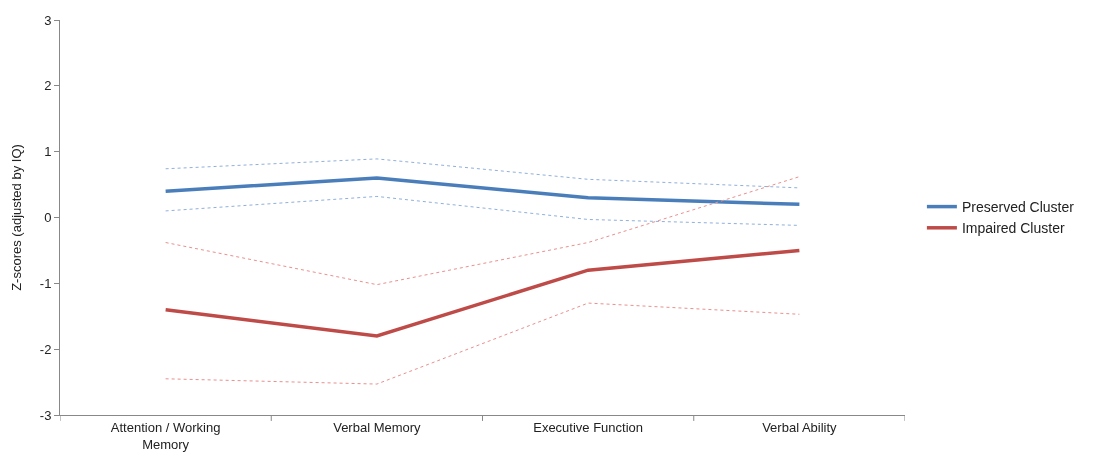 Image resolution: width=1095 pixels, height=470 pixels. Describe the element at coordinates (48, 86) in the screenshot. I see `y-tick-label: 2` at that location.